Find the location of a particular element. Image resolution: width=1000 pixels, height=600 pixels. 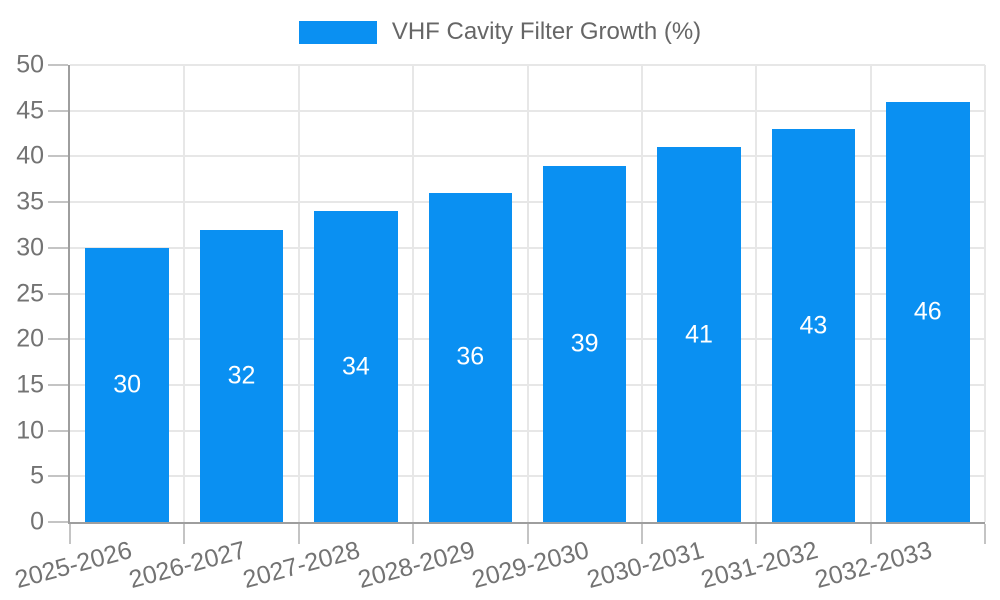

x-axis-label: 2027-2028 is located at coordinates (302, 565).